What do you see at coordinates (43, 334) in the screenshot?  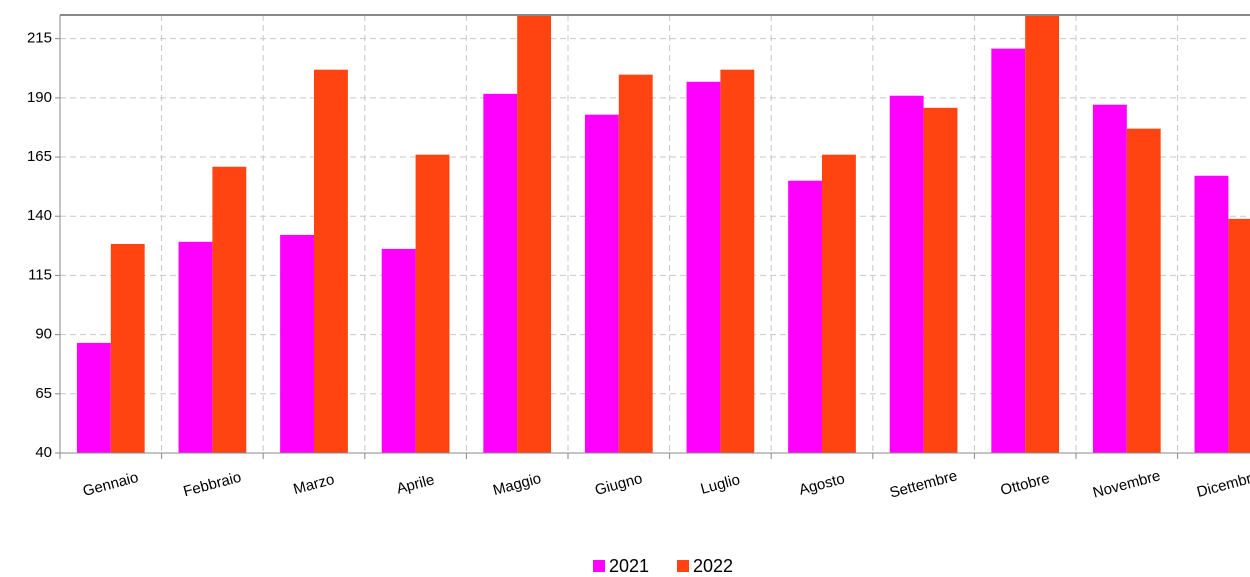 I see `y-tick-label: 90` at bounding box center [43, 334].